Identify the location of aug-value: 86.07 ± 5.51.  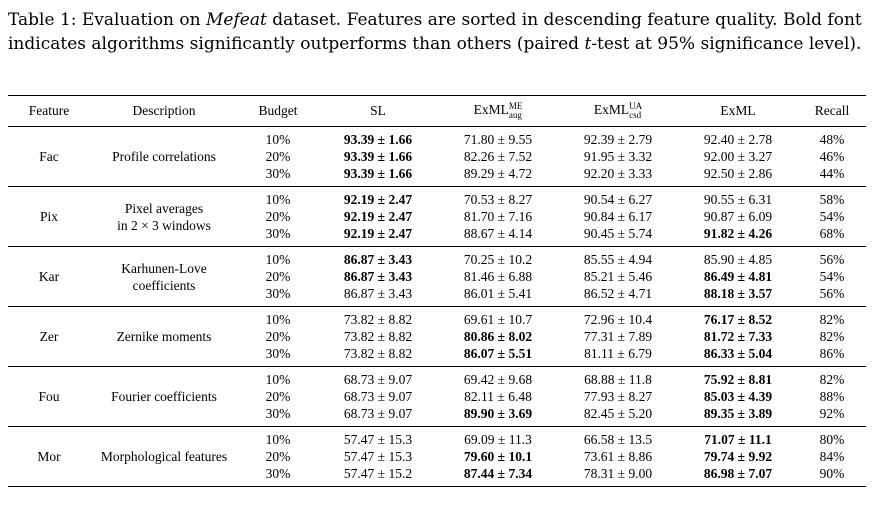
(498, 353).